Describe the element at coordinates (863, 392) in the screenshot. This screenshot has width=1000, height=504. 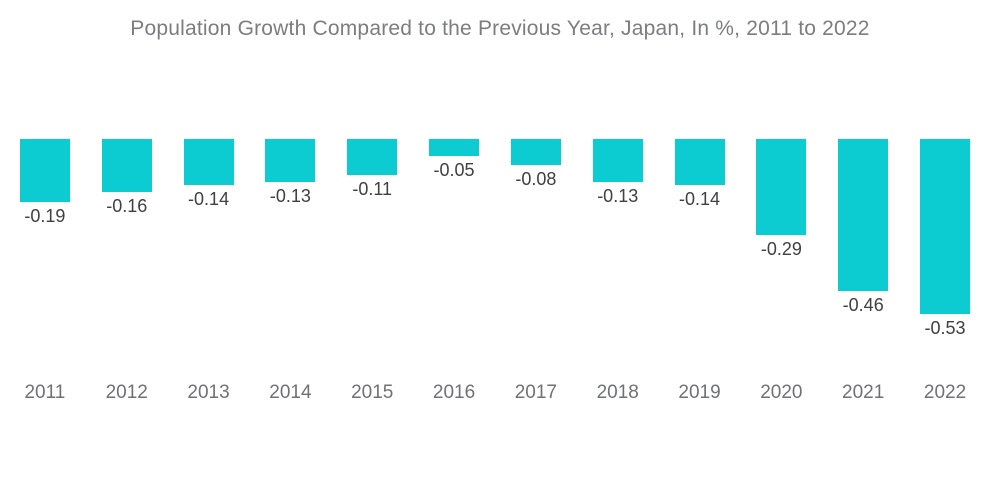
I see `x-axis-label-2021: 2021` at that location.